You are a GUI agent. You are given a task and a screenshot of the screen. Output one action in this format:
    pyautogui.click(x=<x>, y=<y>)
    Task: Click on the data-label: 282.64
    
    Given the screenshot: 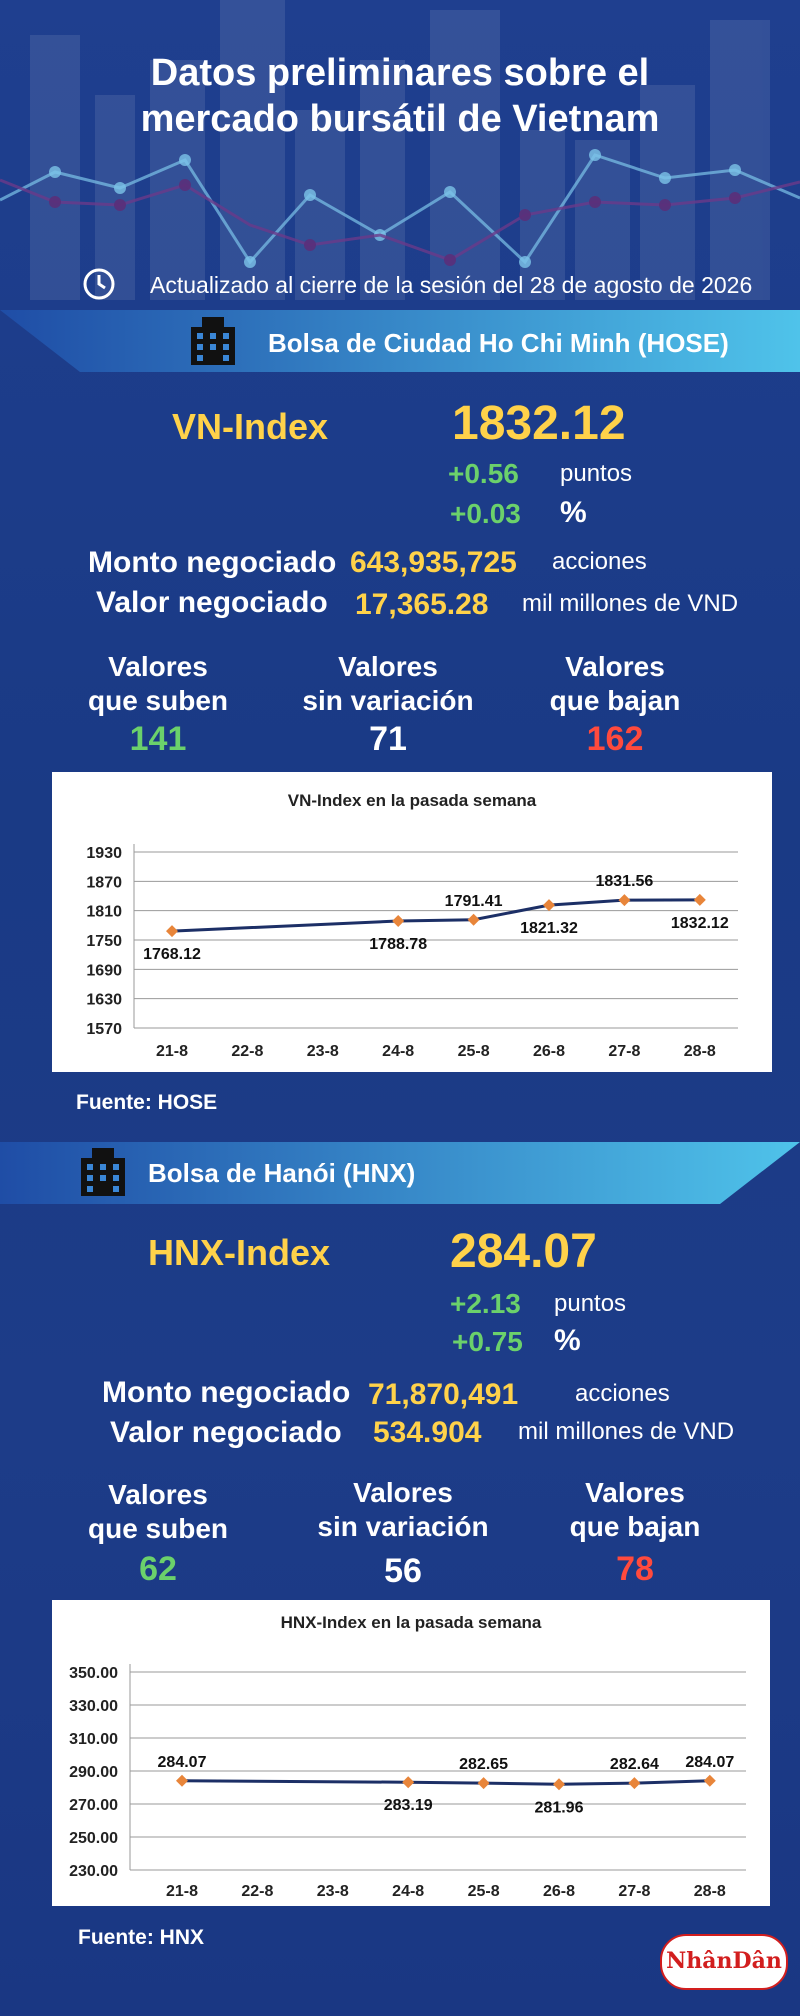 What is the action you would take?
    pyautogui.click(x=634, y=1764)
    